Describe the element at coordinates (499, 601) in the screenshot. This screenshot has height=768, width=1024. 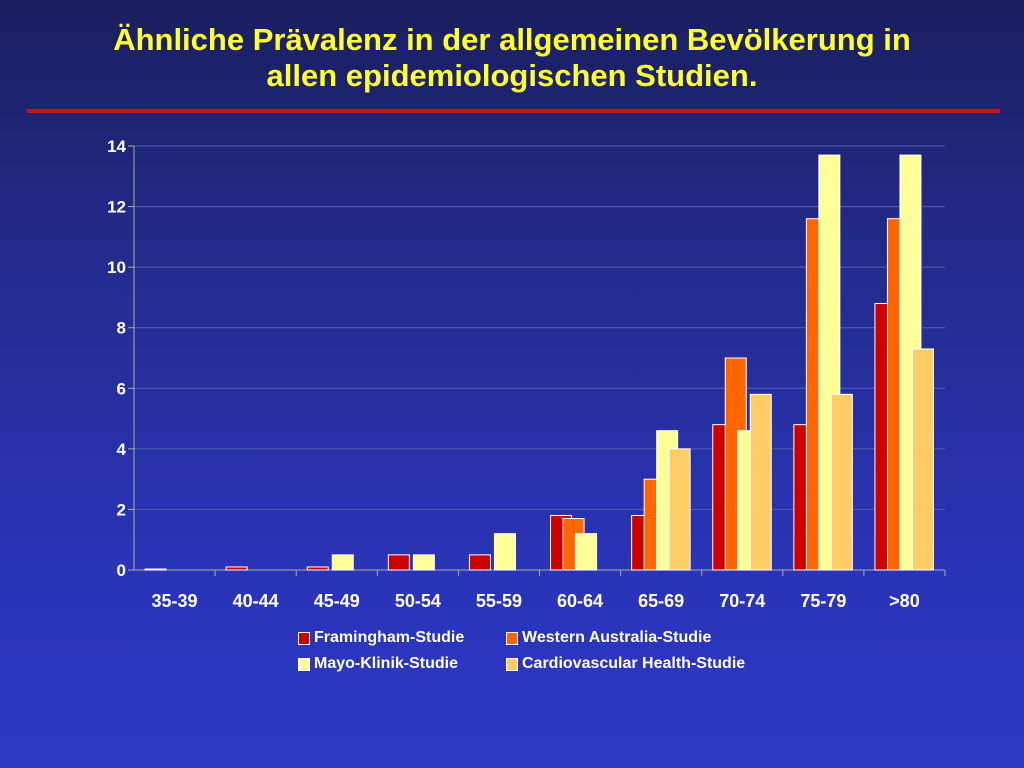
I see `x-tick-label: 55-59` at that location.